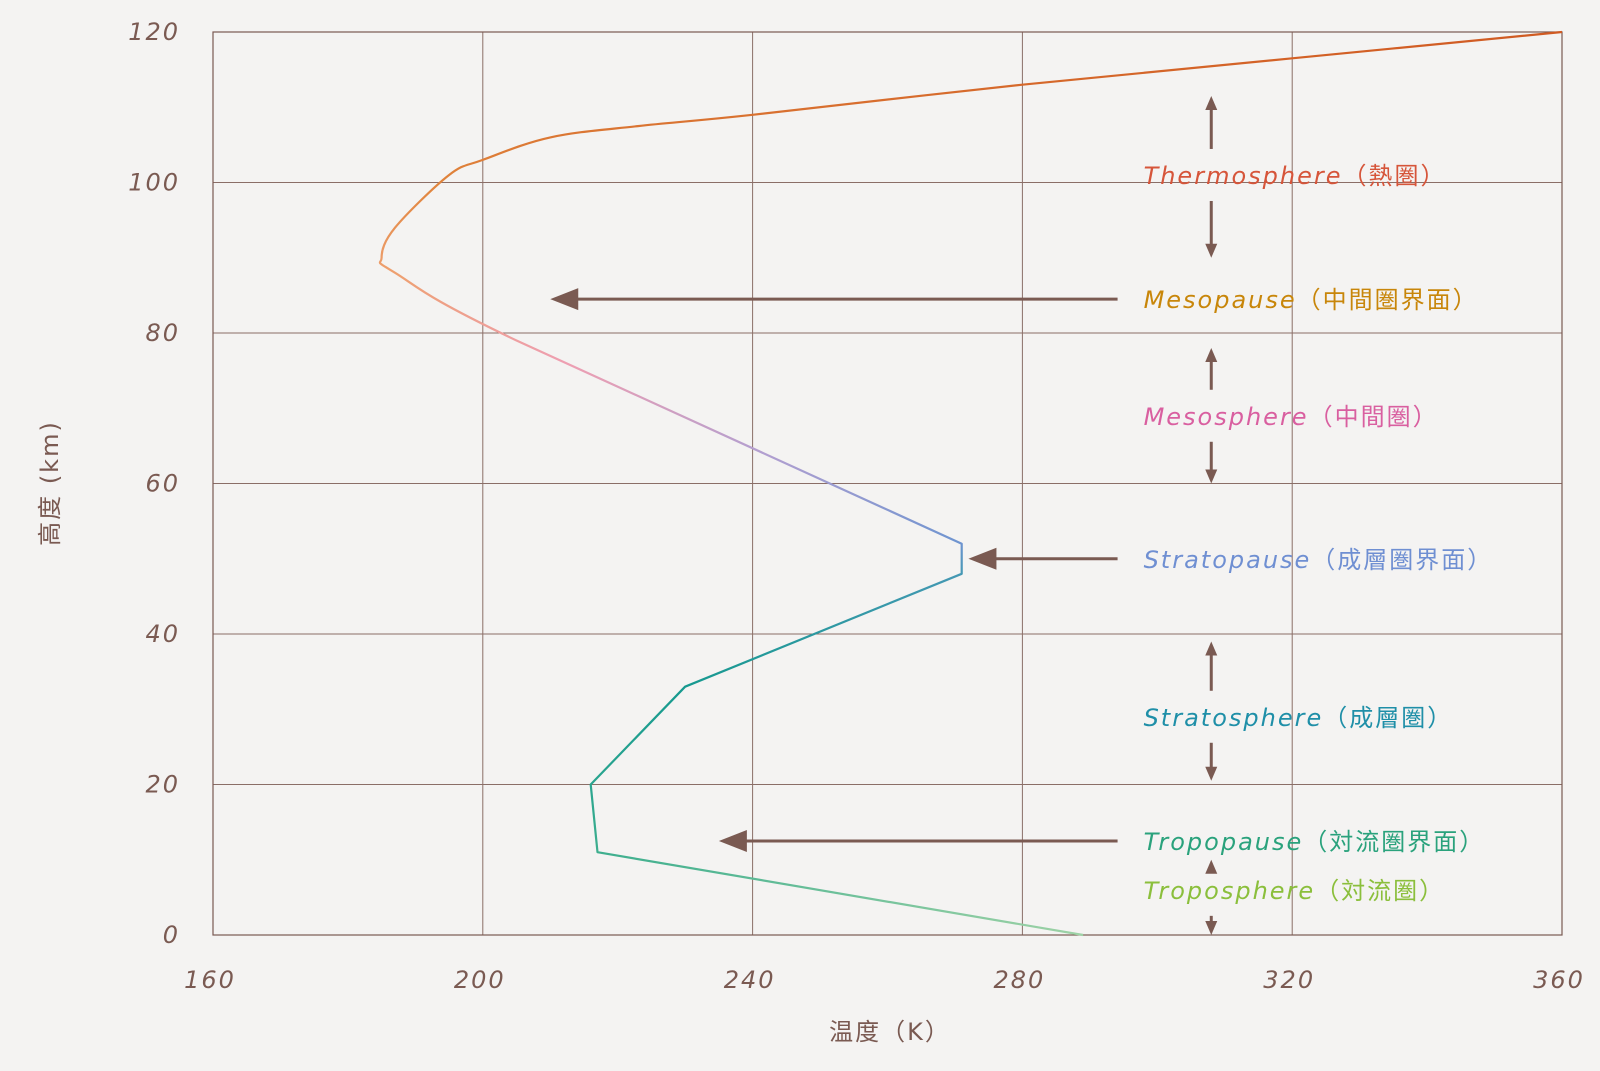 The width and height of the screenshot is (1600, 1071). Describe the element at coordinates (1388, 300) in the screenshot. I see `mesopause-label-cjk: （中間圏界面）` at that location.